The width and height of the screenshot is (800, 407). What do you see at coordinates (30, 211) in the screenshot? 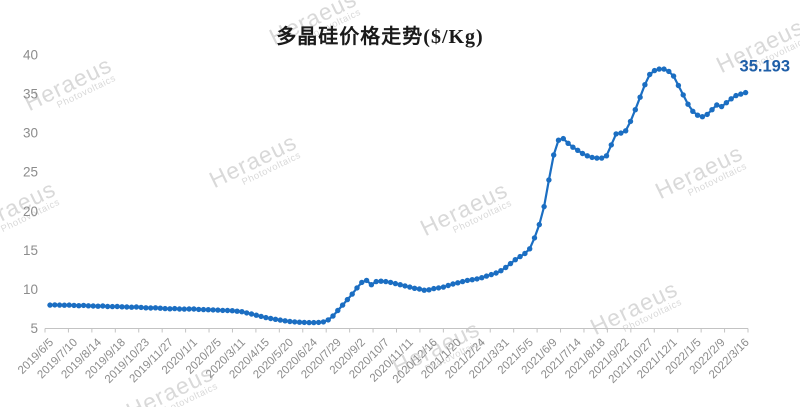
I see `y-tick-label: 20` at bounding box center [30, 211].